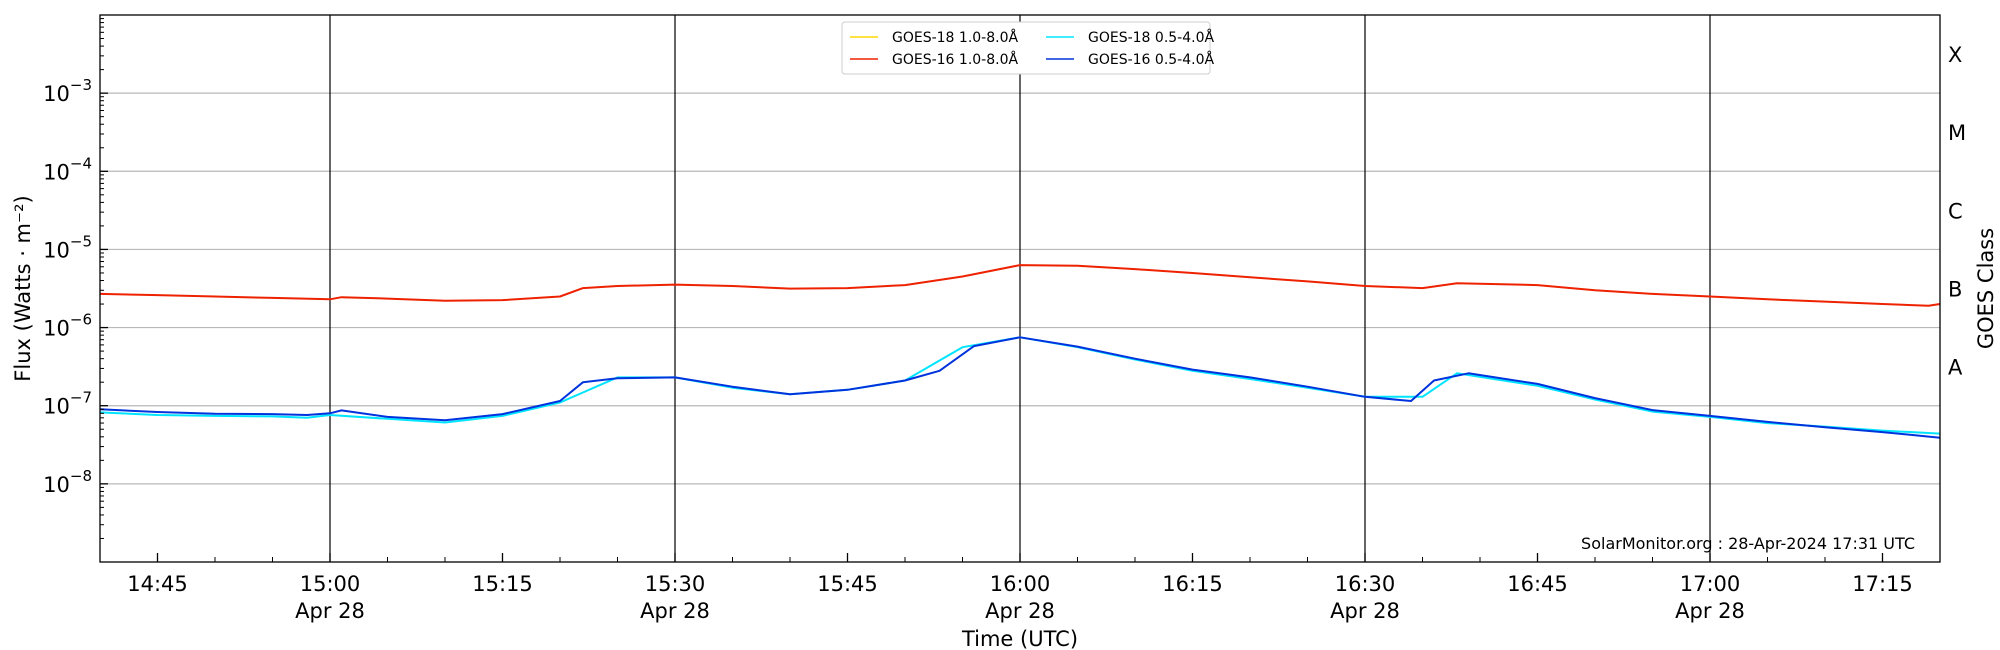  I want to click on x-tick-label: 16:30, so click(1365, 584).